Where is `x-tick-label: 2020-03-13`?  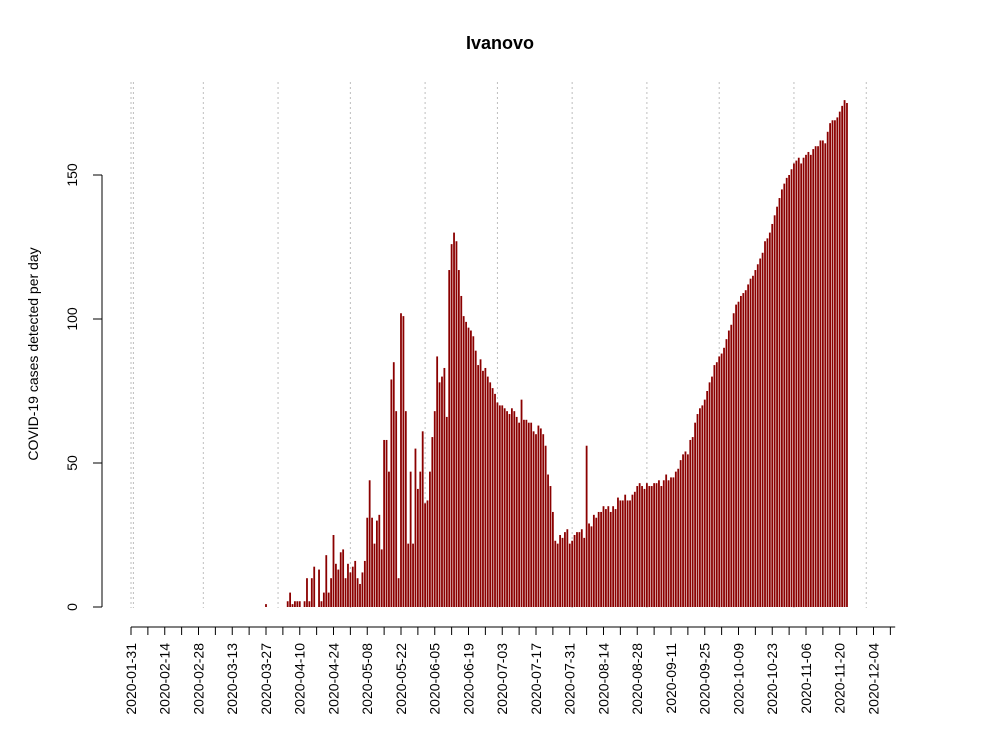 x-tick-label: 2020-03-13 is located at coordinates (232, 679).